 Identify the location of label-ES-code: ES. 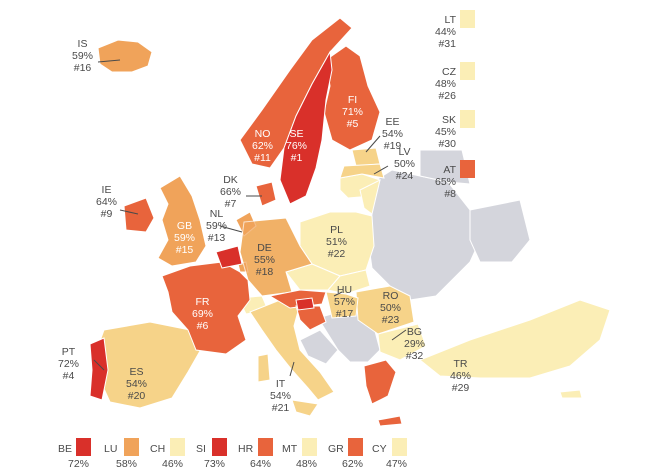
(136, 372).